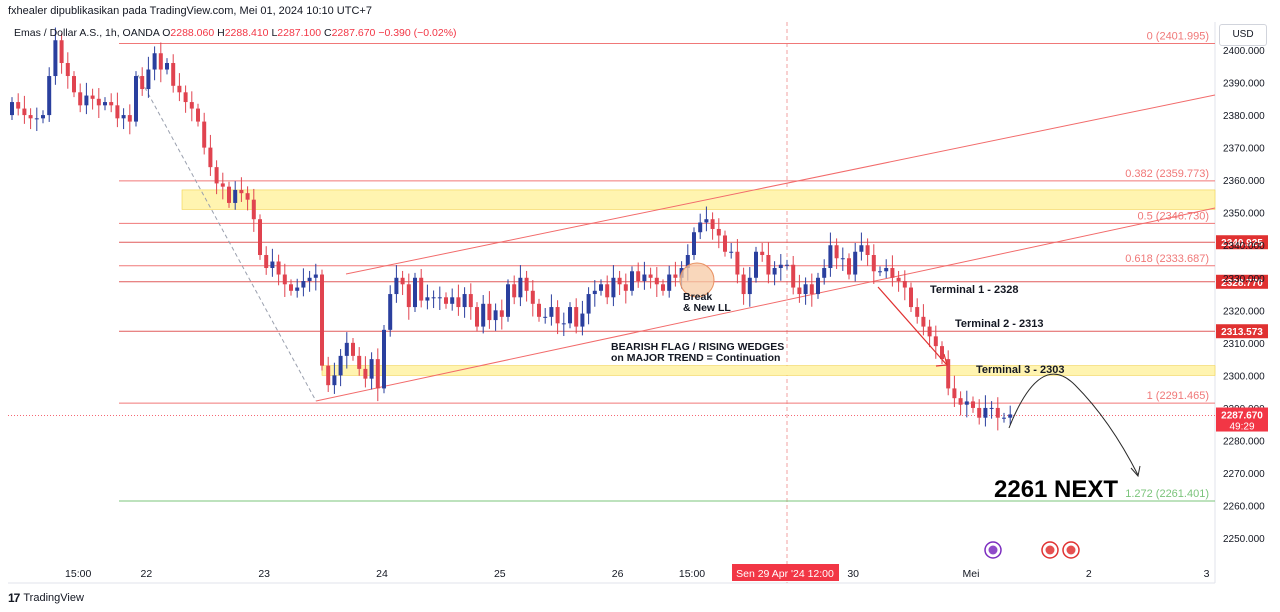  What do you see at coordinates (1242, 332) in the screenshot?
I see `level-badge-label-2: 2313.573` at bounding box center [1242, 332].